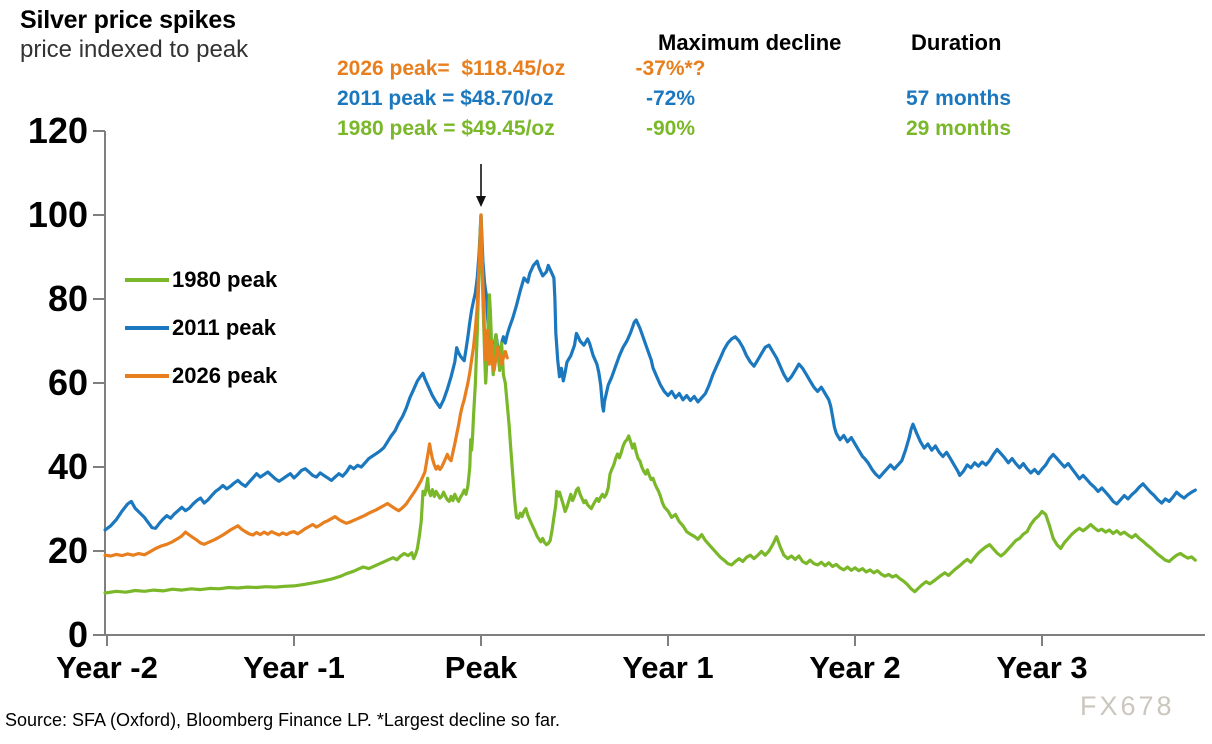  Describe the element at coordinates (958, 98) in the screenshot. I see `peak-row-2011-duration: 57 months` at that location.